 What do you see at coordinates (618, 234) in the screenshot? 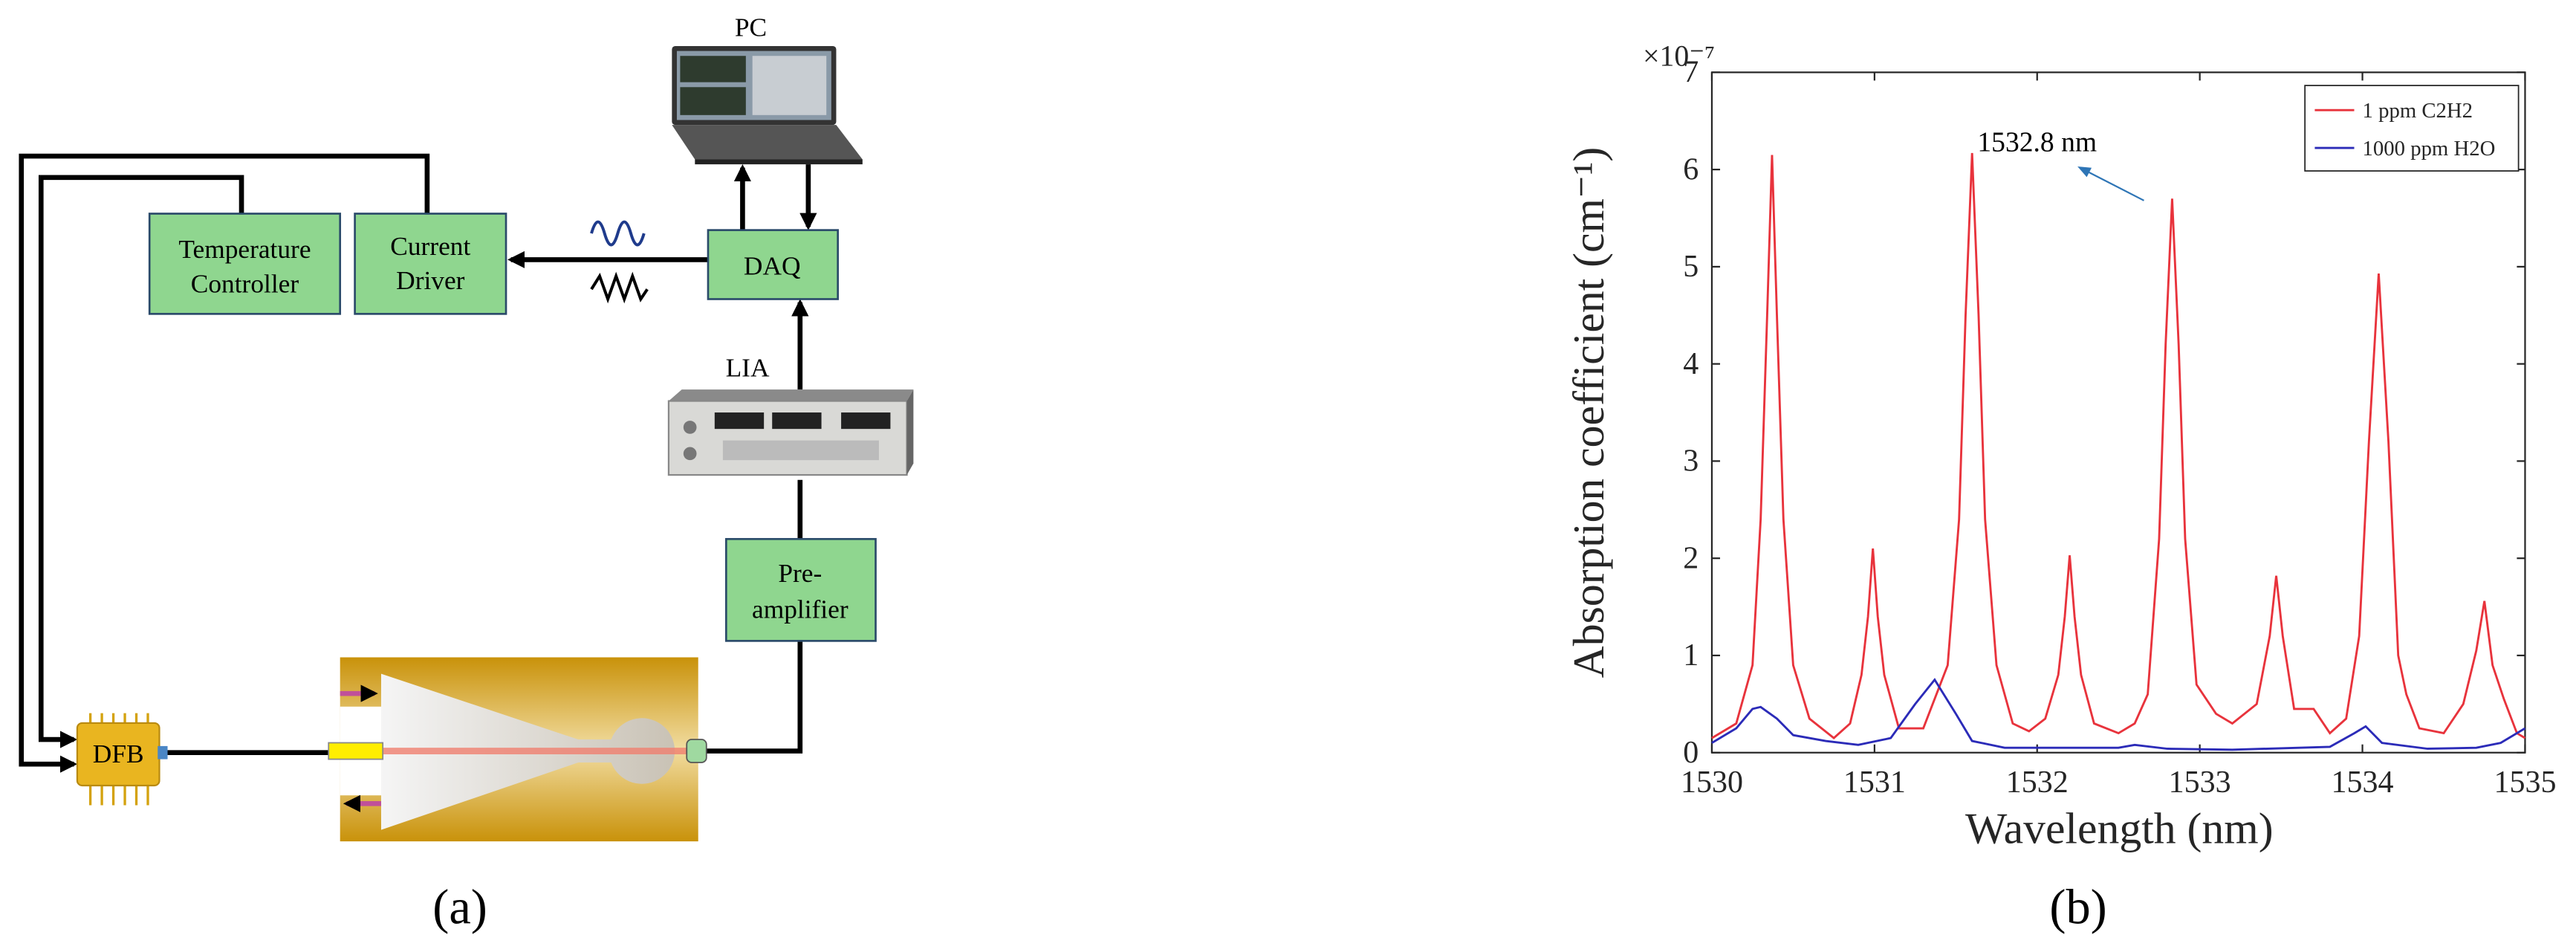
I see `sine-wave` at bounding box center [618, 234].